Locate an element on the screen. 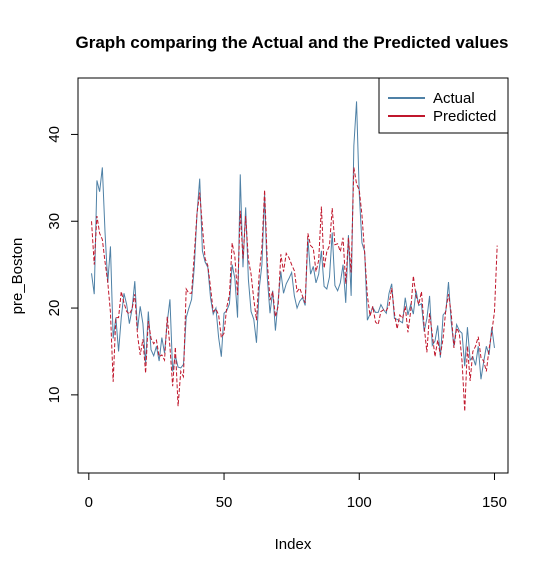  y-tick-label: 10 is located at coordinates (54, 395).